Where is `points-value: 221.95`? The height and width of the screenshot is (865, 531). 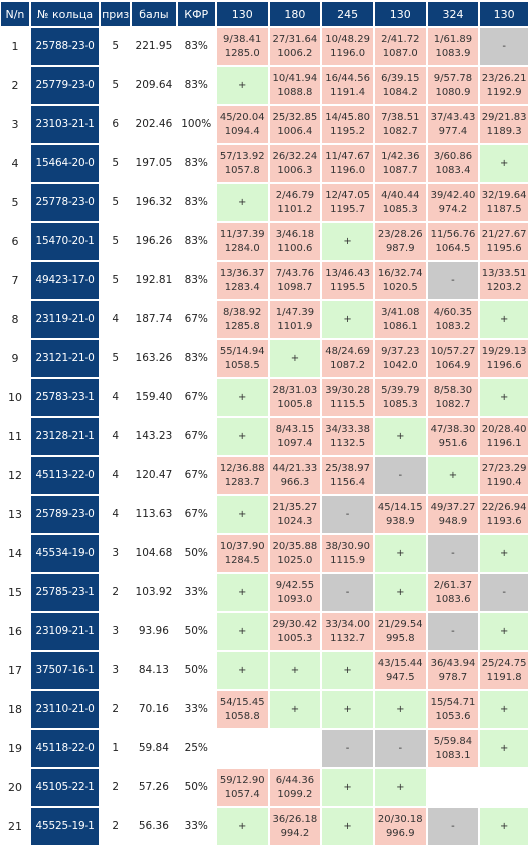
points-value: 221.95 is located at coordinates (154, 46).